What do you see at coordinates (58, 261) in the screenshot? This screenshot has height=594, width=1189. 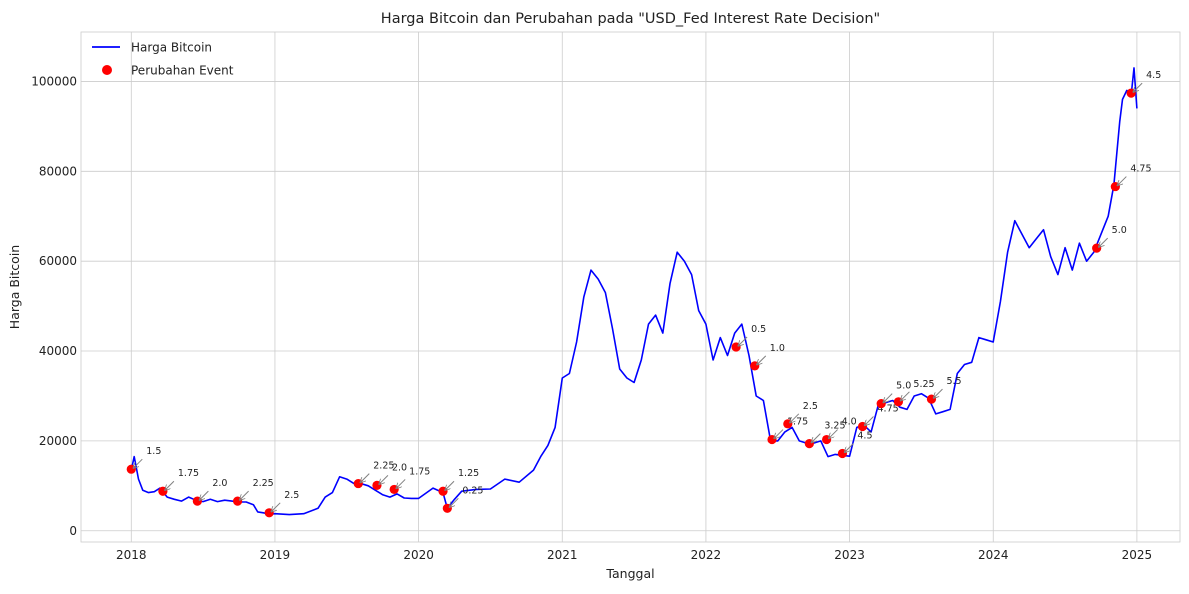 I see `y-tick-label: 60000` at bounding box center [58, 261].